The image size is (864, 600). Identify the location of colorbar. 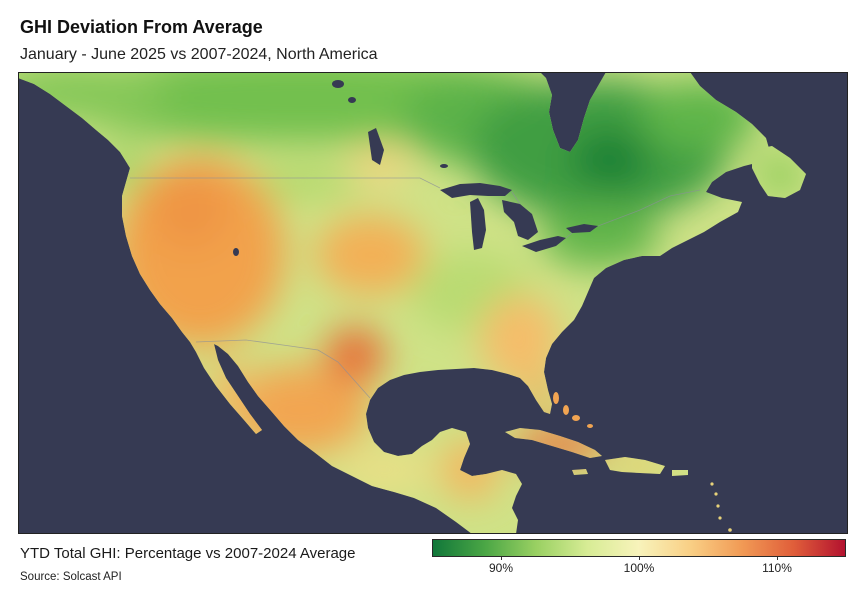
(639, 548).